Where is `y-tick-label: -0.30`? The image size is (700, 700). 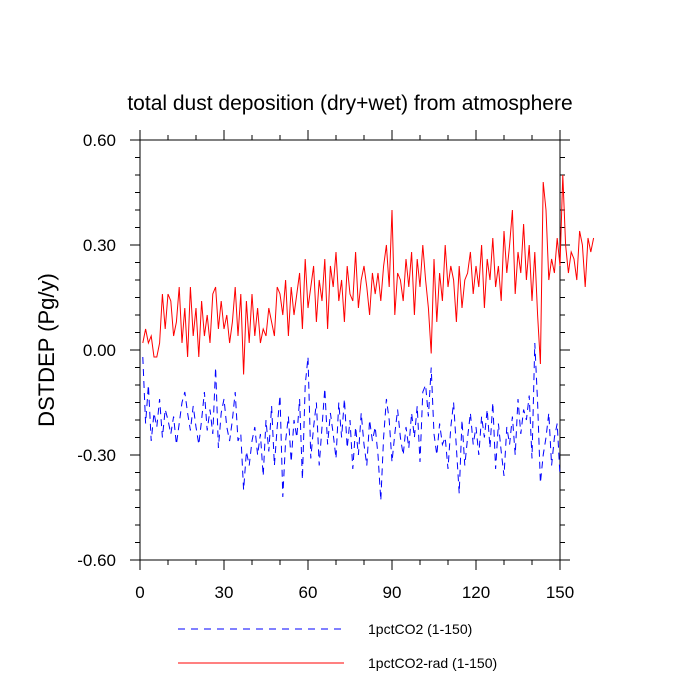
y-tick-label: -0.30 is located at coordinates (96, 455).